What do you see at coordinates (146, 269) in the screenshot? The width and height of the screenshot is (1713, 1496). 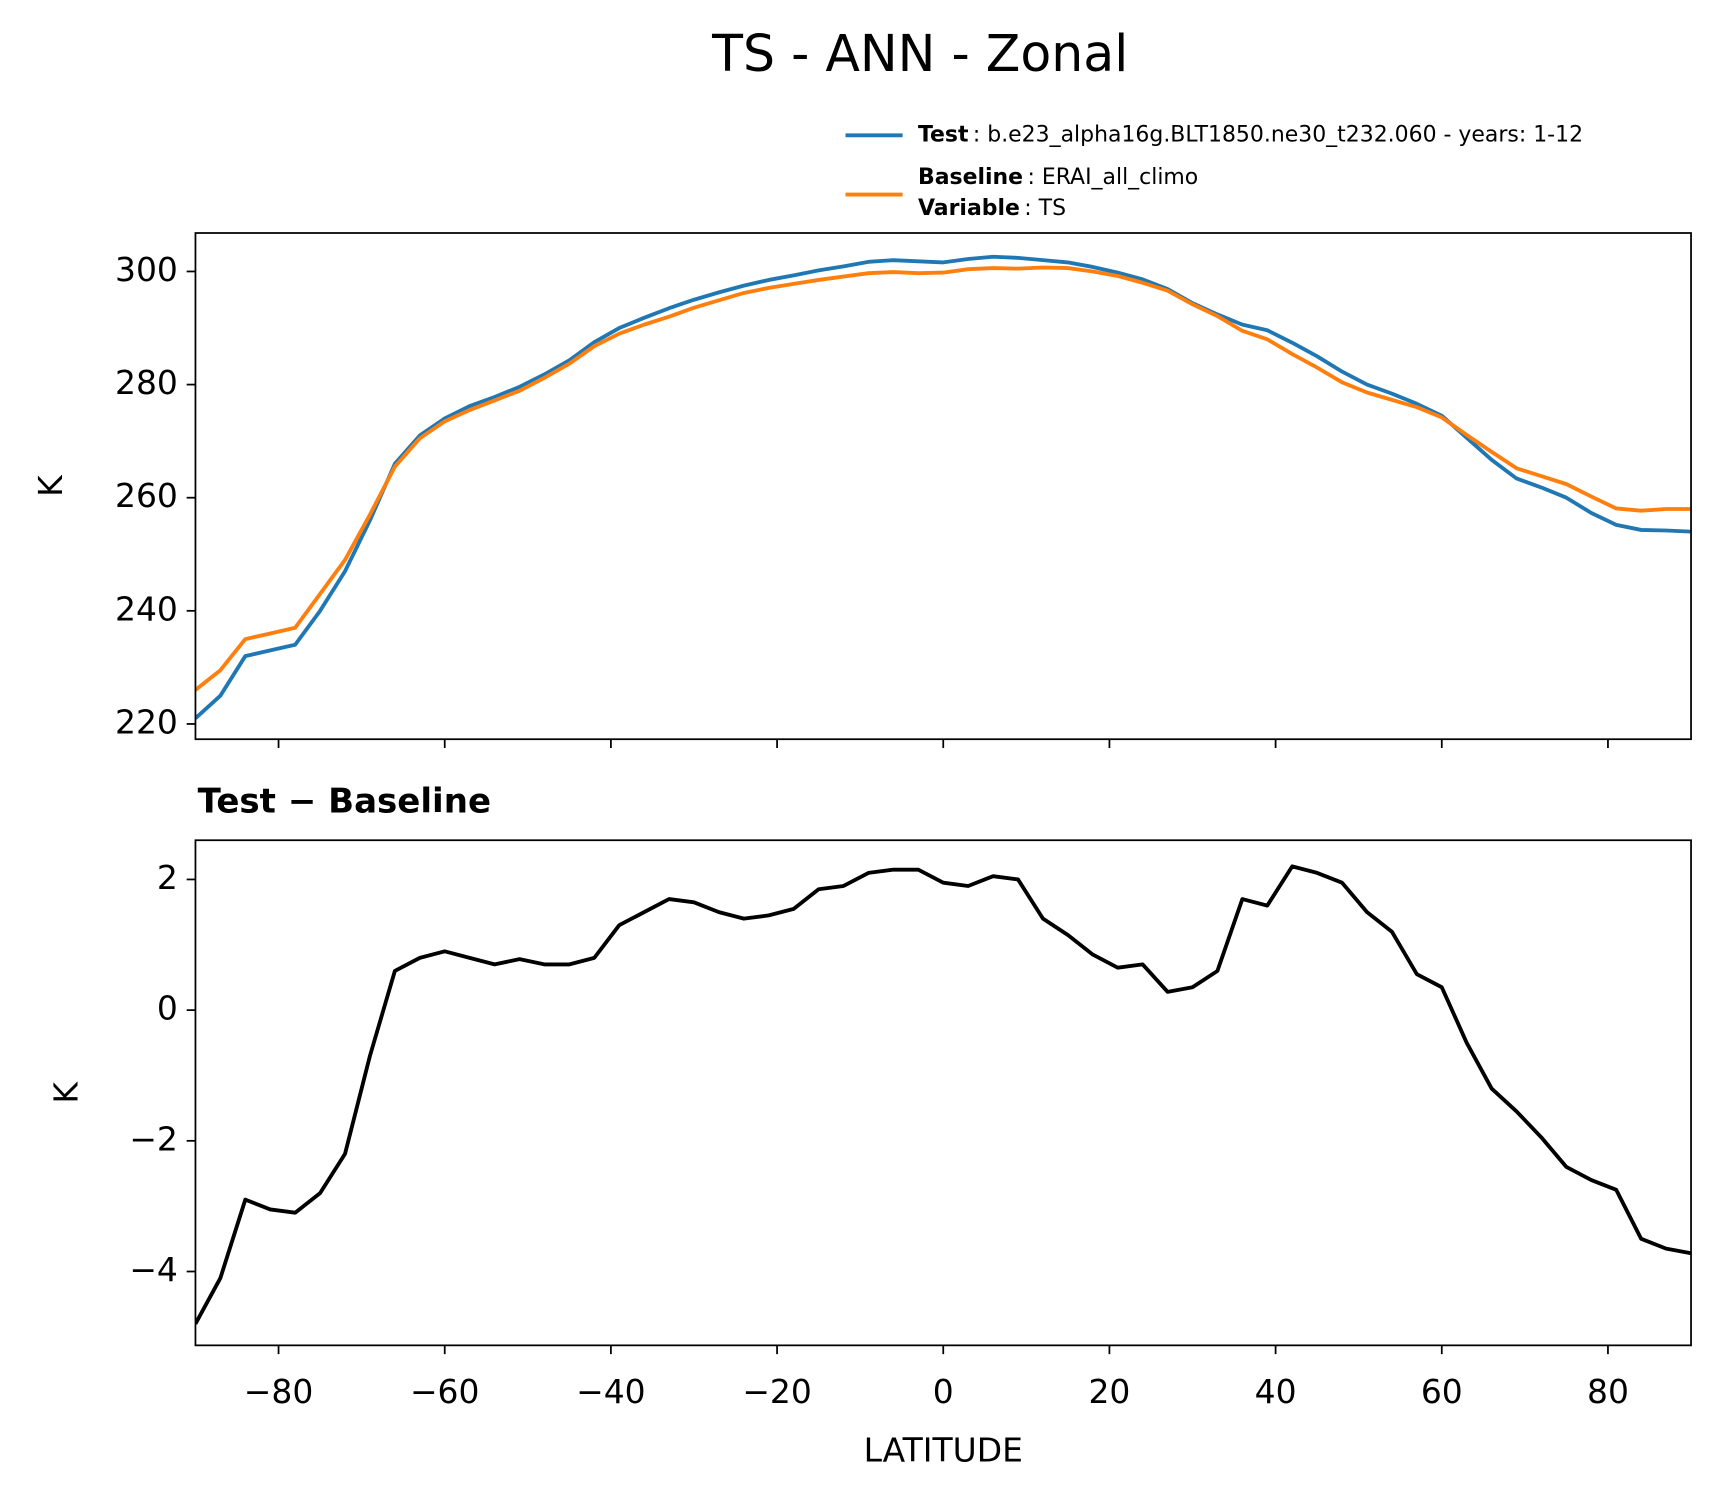 I see `y-tick-label: 300` at bounding box center [146, 269].